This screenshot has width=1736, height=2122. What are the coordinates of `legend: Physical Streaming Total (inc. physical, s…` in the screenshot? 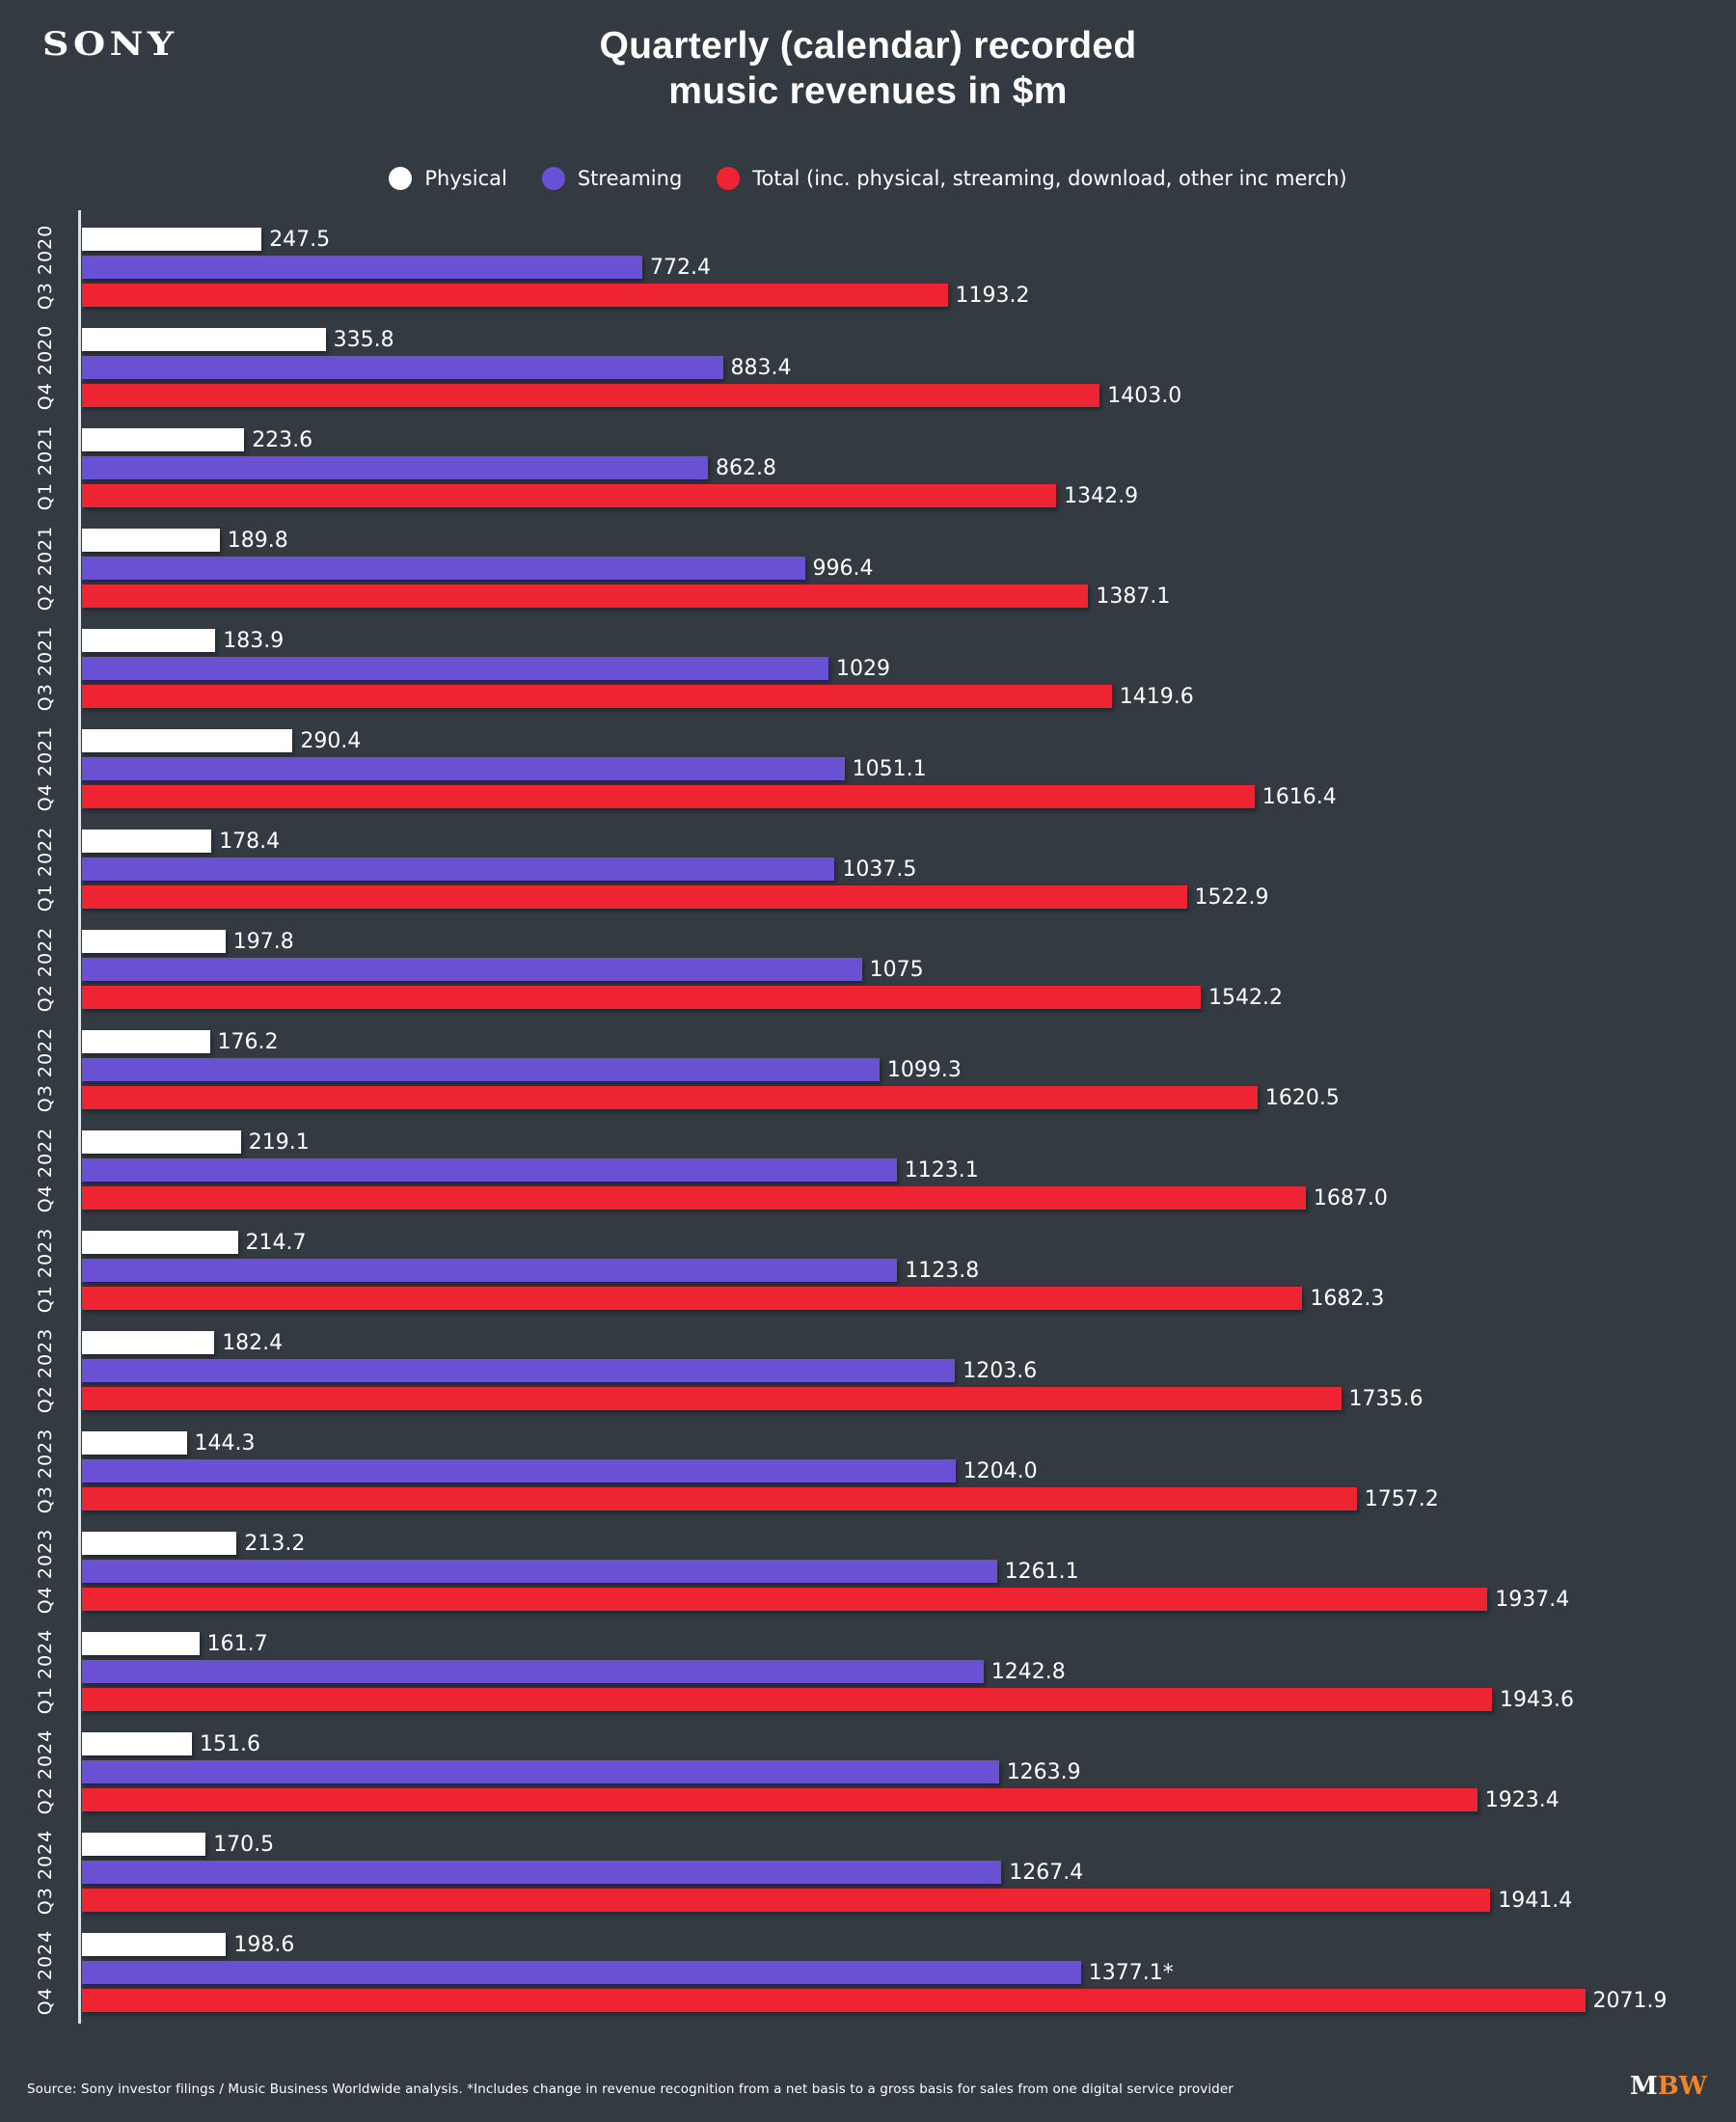 It's located at (868, 179).